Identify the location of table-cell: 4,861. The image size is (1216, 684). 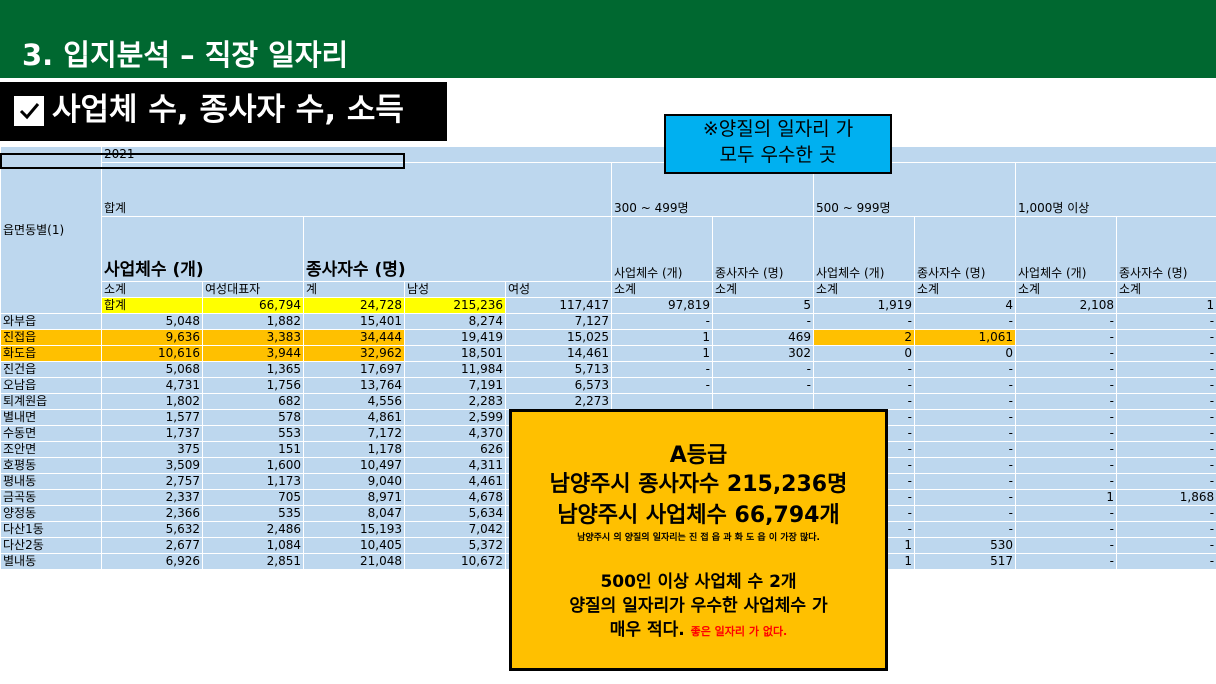
(354, 417).